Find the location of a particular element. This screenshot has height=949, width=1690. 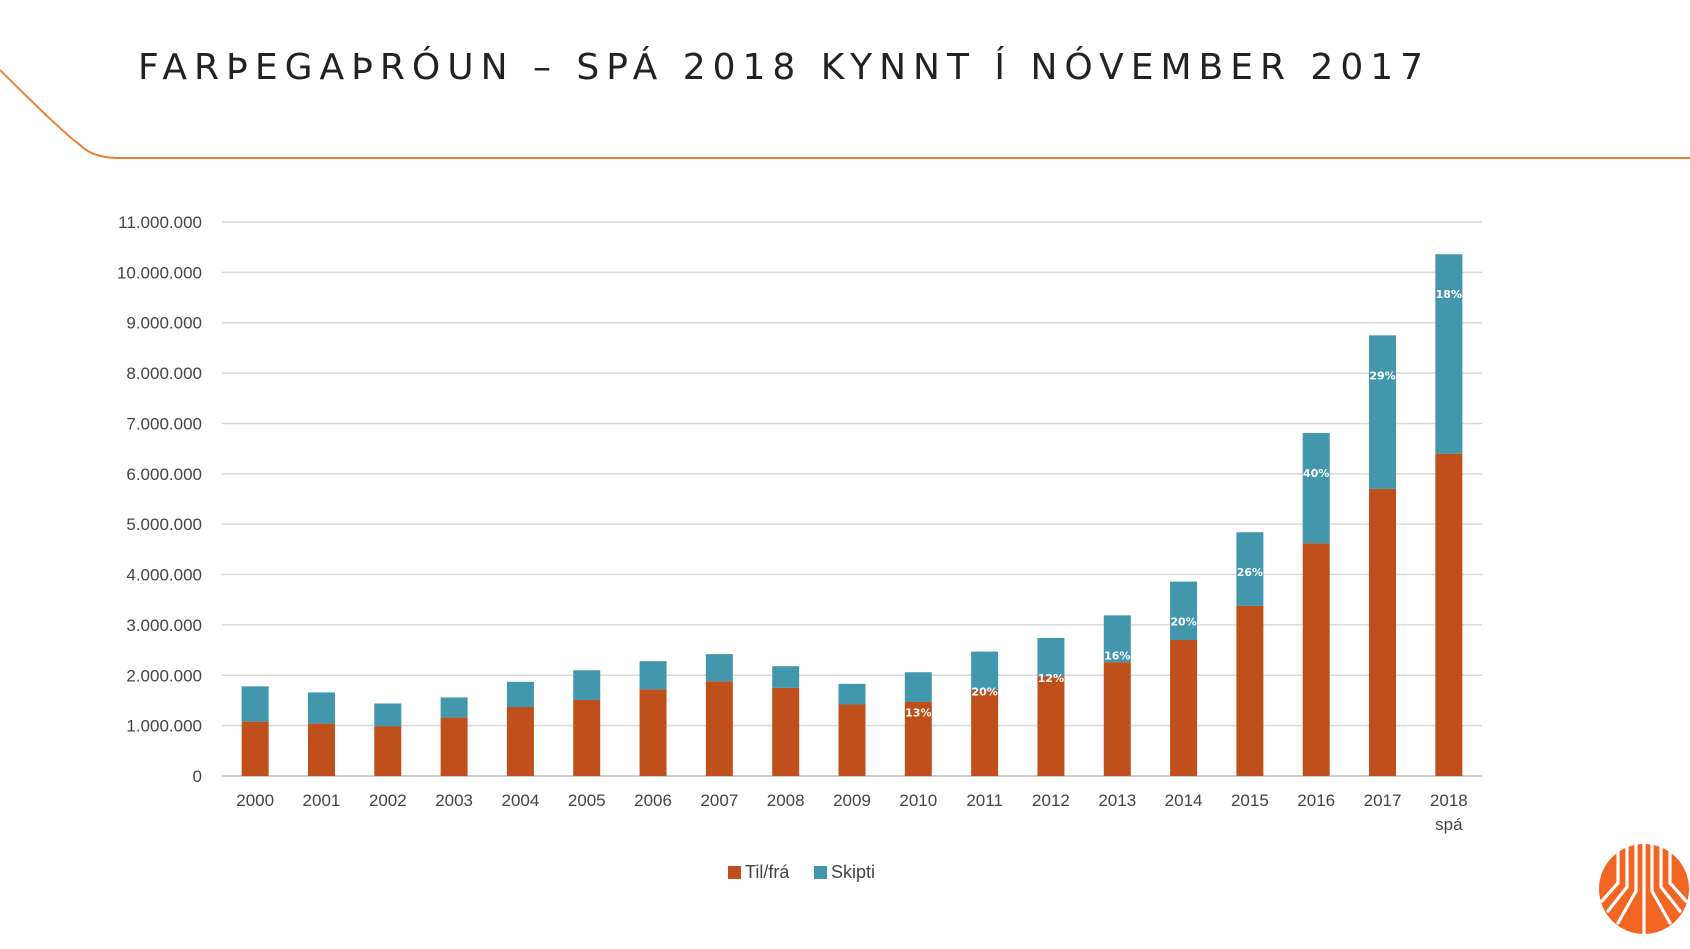

y-tick-label: 9.000.000 is located at coordinates (164, 323).